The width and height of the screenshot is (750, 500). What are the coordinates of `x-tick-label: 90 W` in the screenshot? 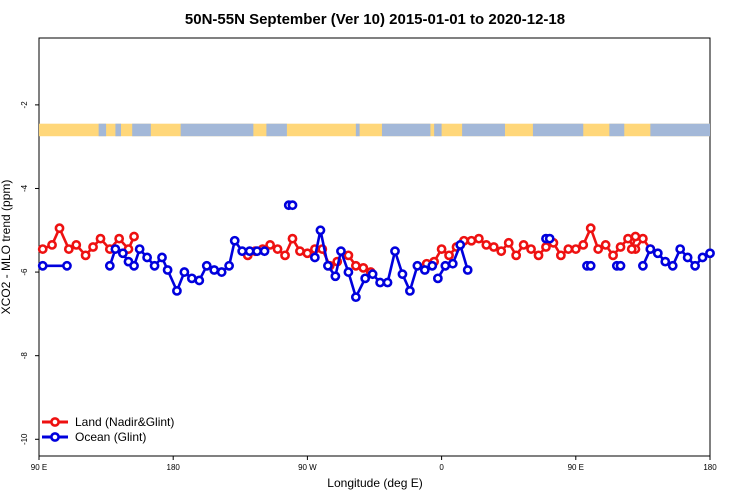 It's located at (307, 467).